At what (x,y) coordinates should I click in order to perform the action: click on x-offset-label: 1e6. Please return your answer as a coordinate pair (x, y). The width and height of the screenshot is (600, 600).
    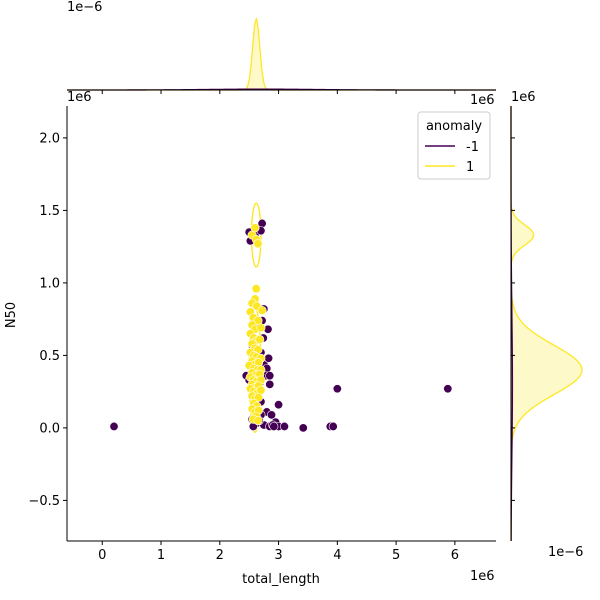
    Looking at the image, I should click on (482, 576).